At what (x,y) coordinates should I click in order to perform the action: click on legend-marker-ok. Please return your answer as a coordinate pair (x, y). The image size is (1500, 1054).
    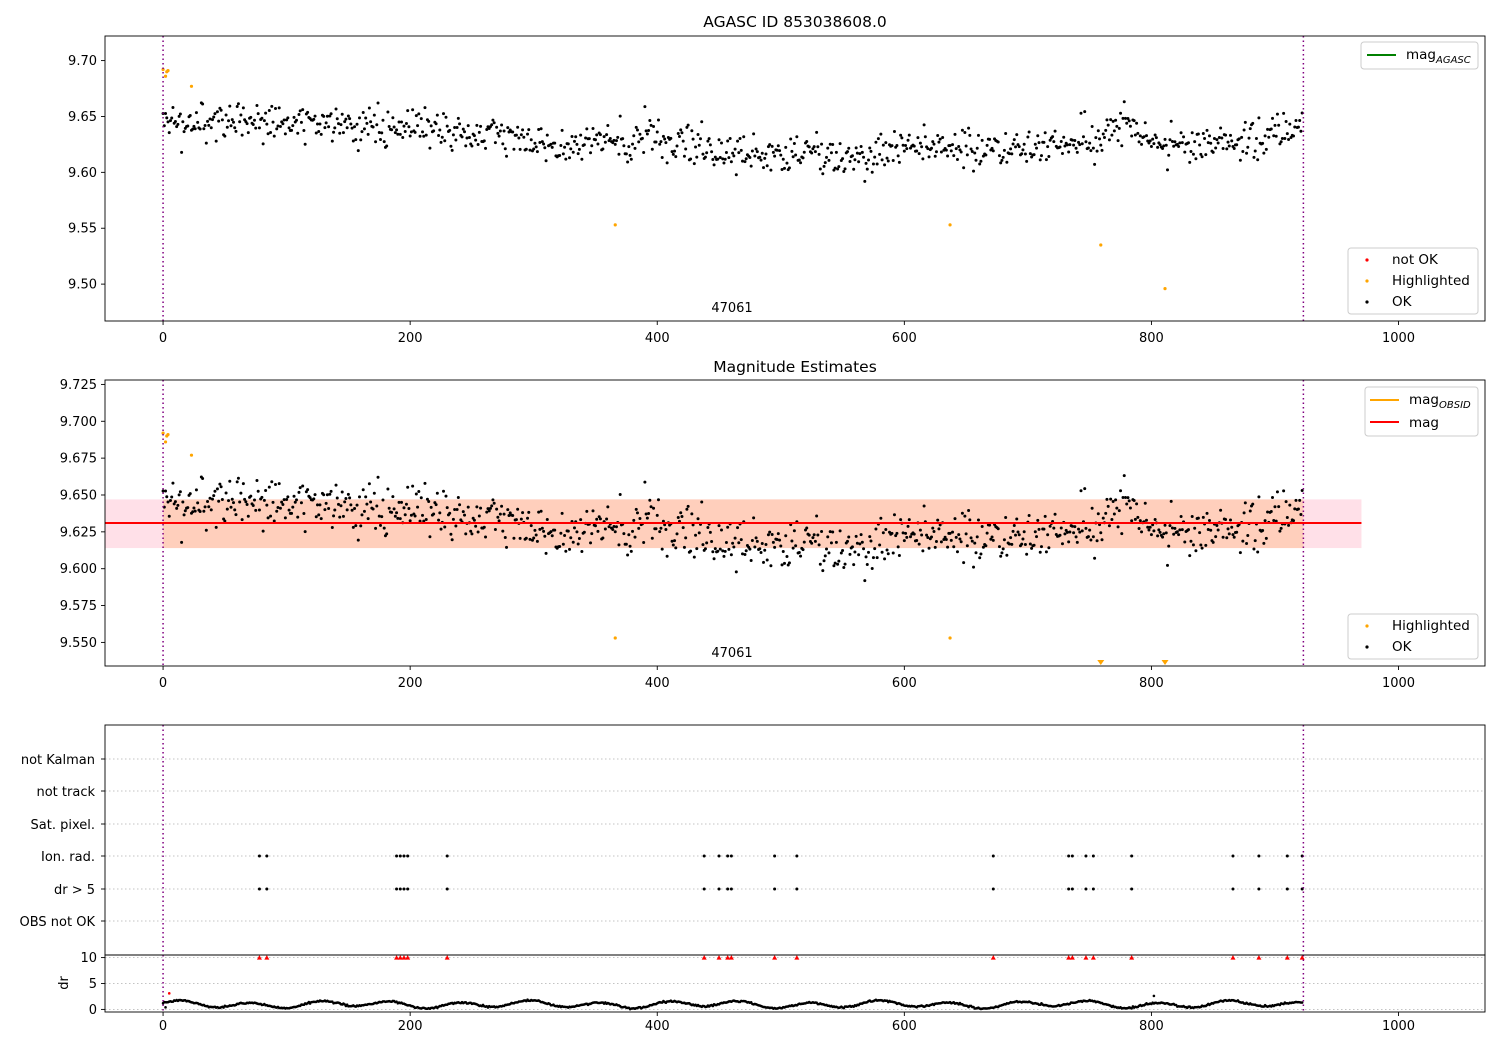
    Looking at the image, I should click on (1367, 647).